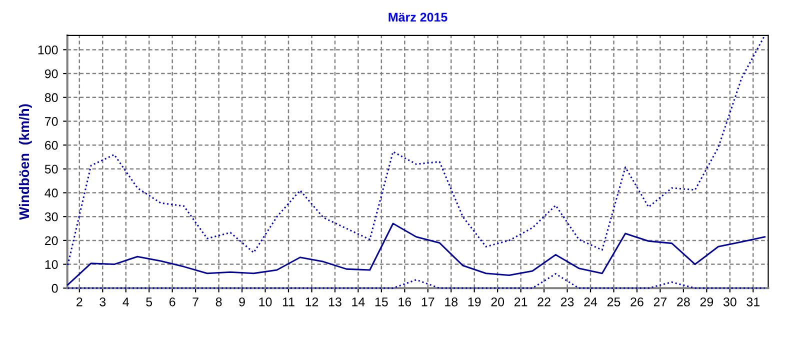  What do you see at coordinates (265, 301) in the screenshot?
I see `x-tick-label: 10` at bounding box center [265, 301].